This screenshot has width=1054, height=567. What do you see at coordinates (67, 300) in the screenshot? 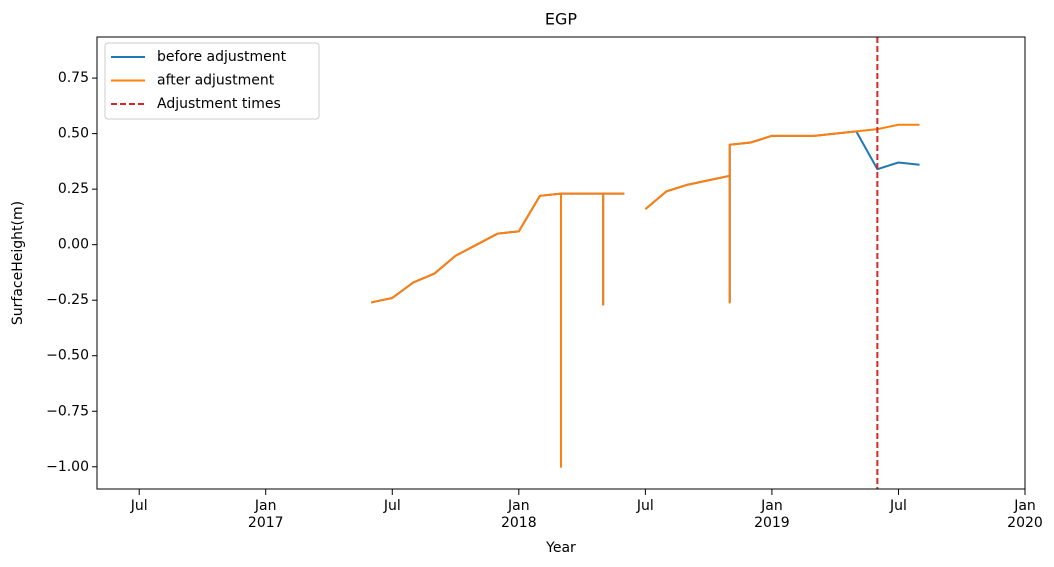
I see `y-tick-label: −0.25` at bounding box center [67, 300].